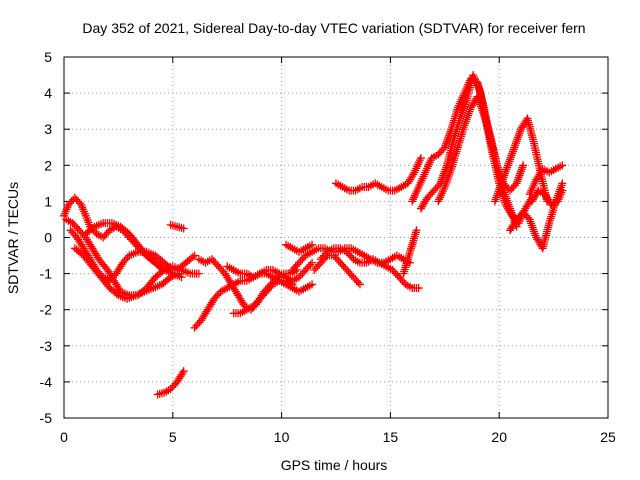 The width and height of the screenshot is (640, 480). What do you see at coordinates (46, 382) in the screenshot?
I see `y-tick-label: -4` at bounding box center [46, 382].